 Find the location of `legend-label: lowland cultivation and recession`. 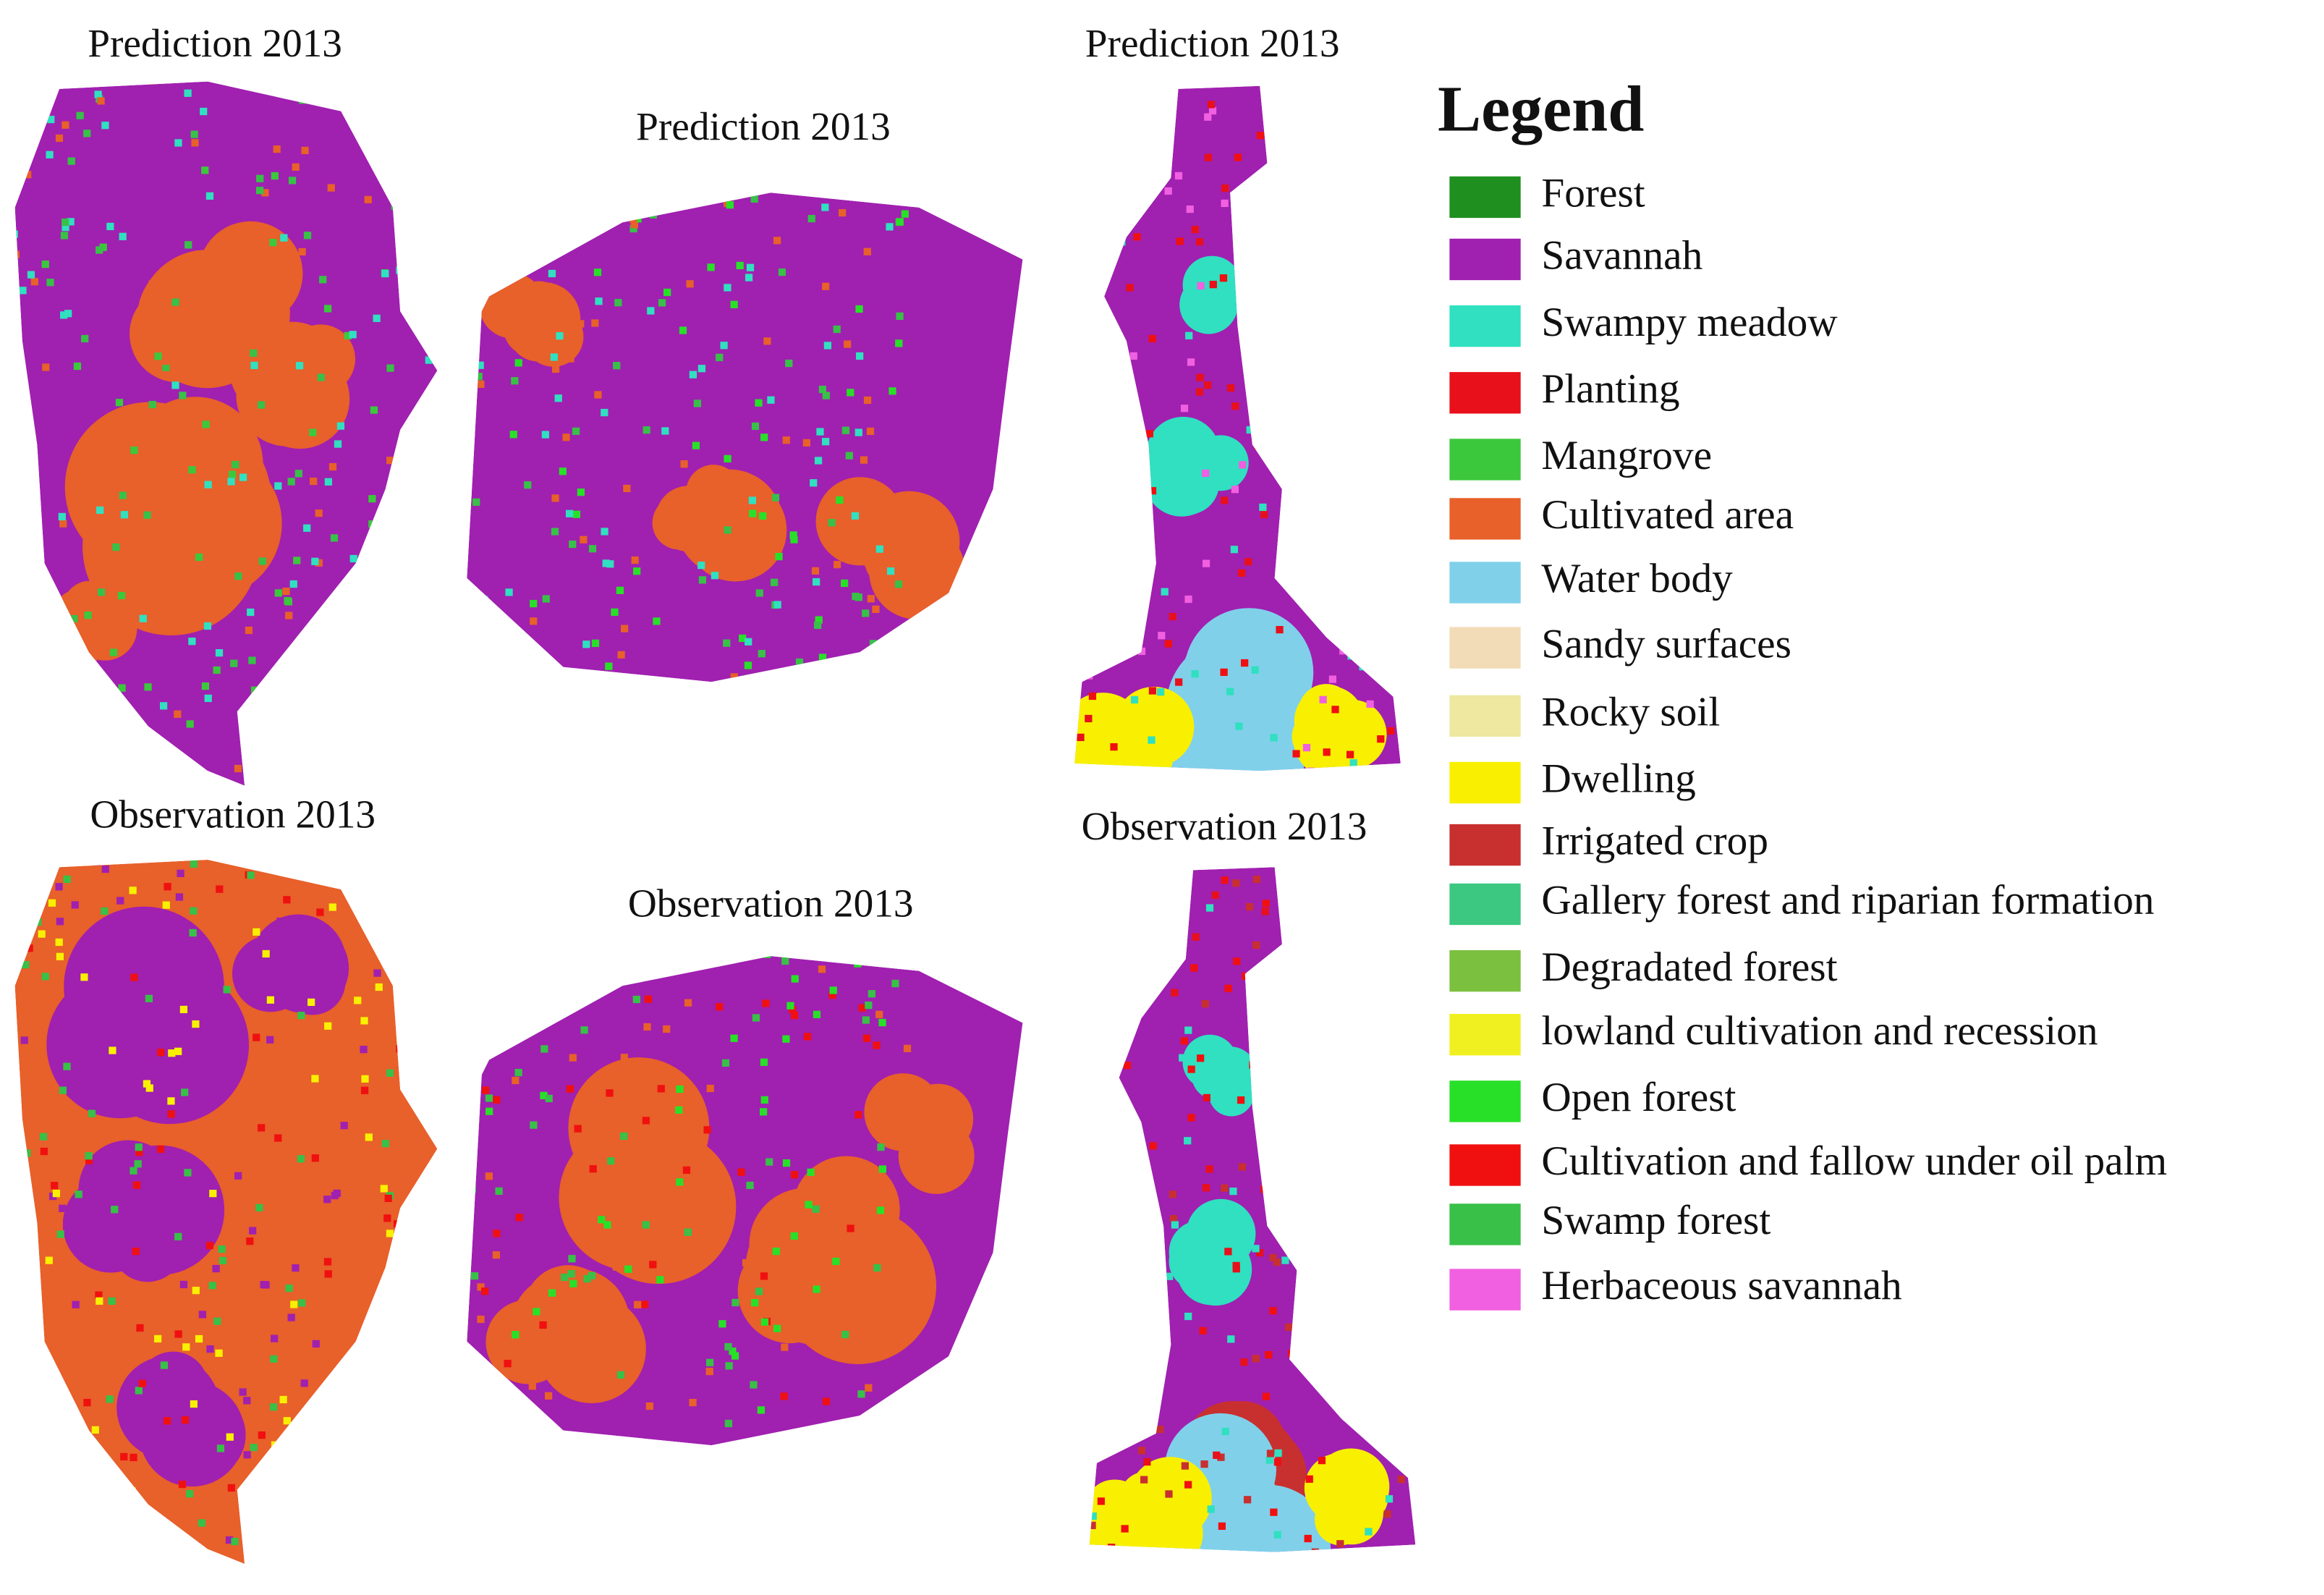

legend-label: lowland cultivation and recession is located at coordinates (1819, 1031).